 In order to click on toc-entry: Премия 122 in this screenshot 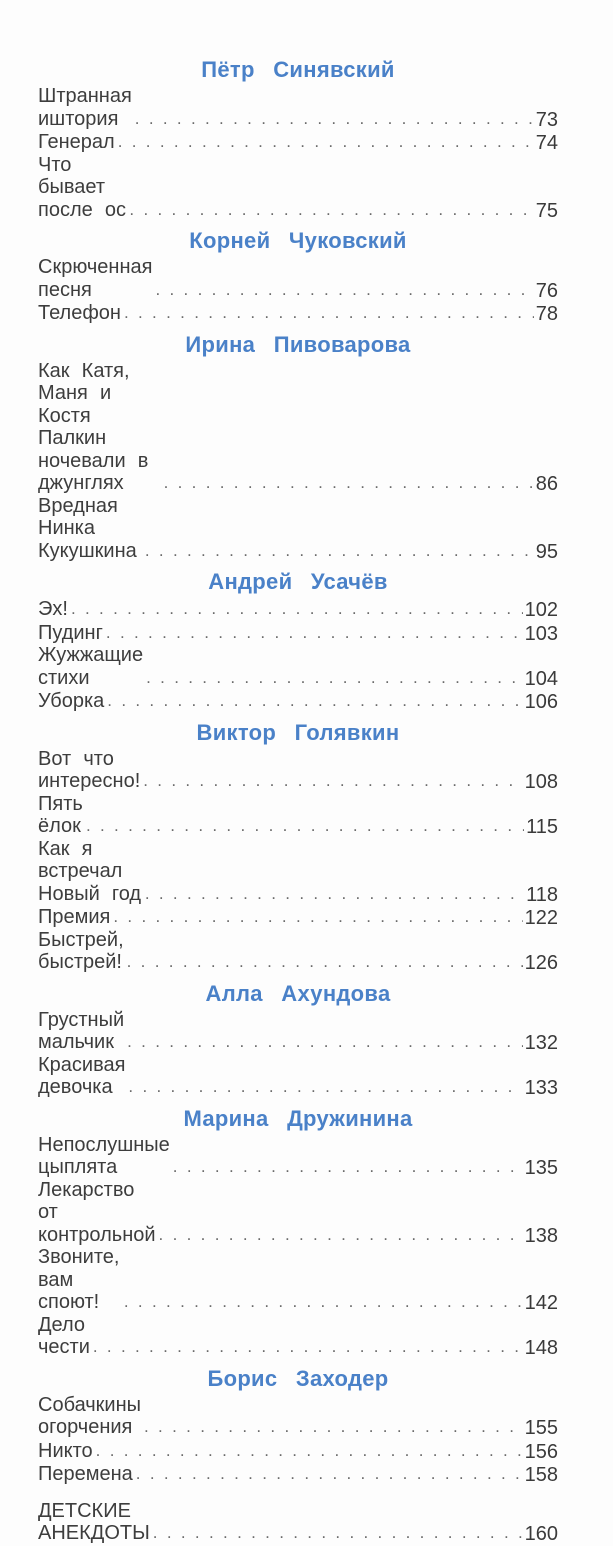, I will do `click(298, 917)`.